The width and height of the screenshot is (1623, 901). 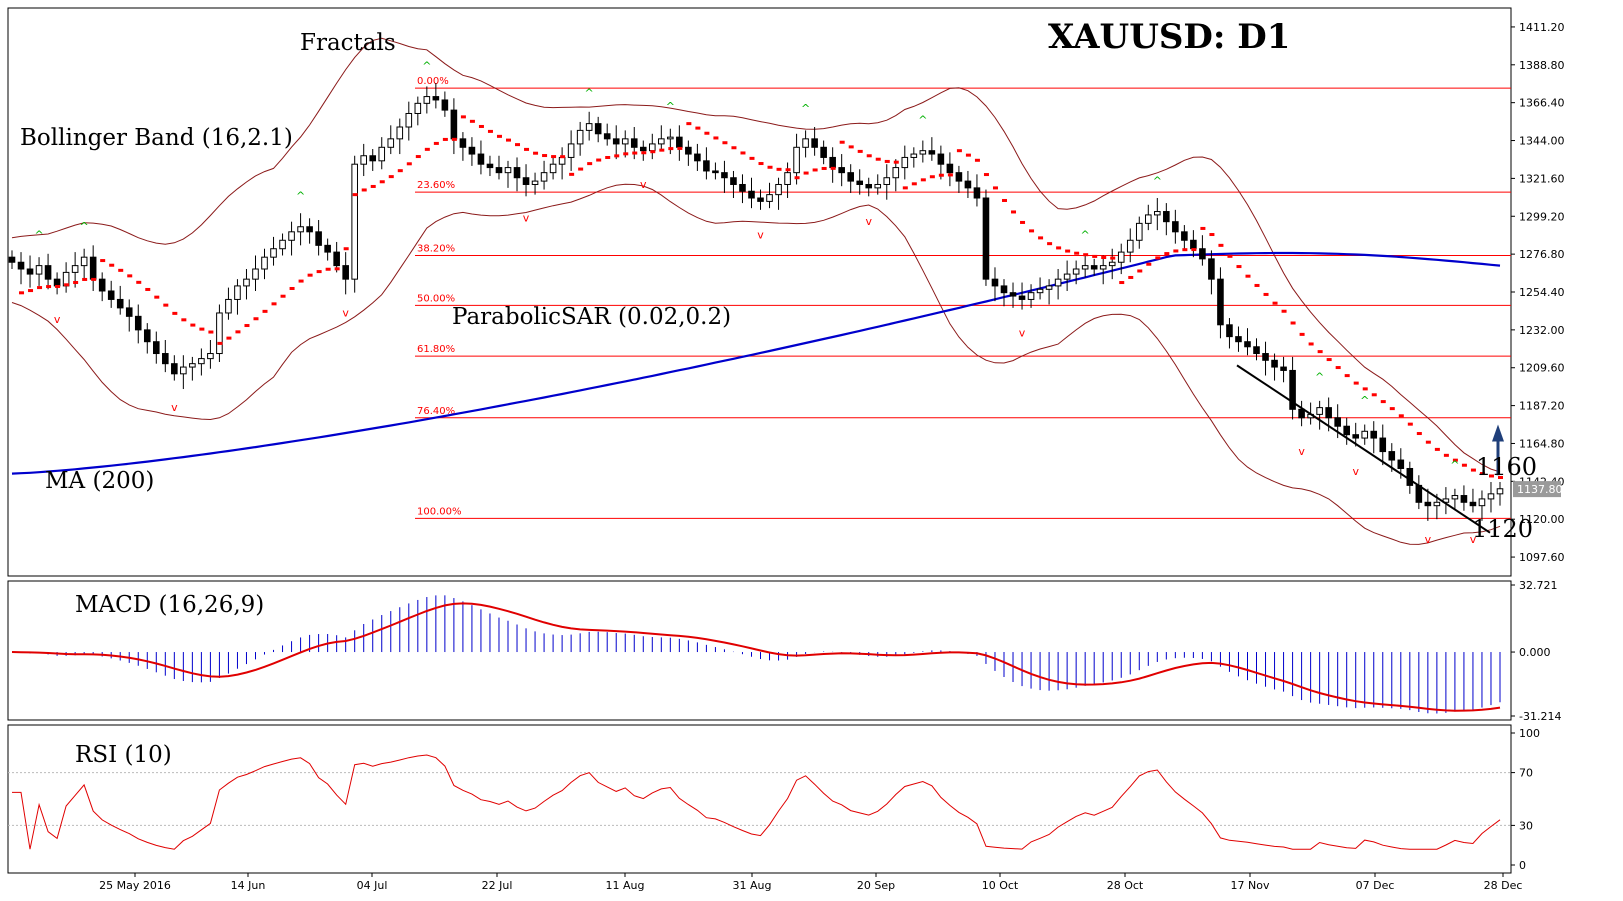 What do you see at coordinates (372, 885) in the screenshot?
I see `x-tick-label: 04 Jul` at bounding box center [372, 885].